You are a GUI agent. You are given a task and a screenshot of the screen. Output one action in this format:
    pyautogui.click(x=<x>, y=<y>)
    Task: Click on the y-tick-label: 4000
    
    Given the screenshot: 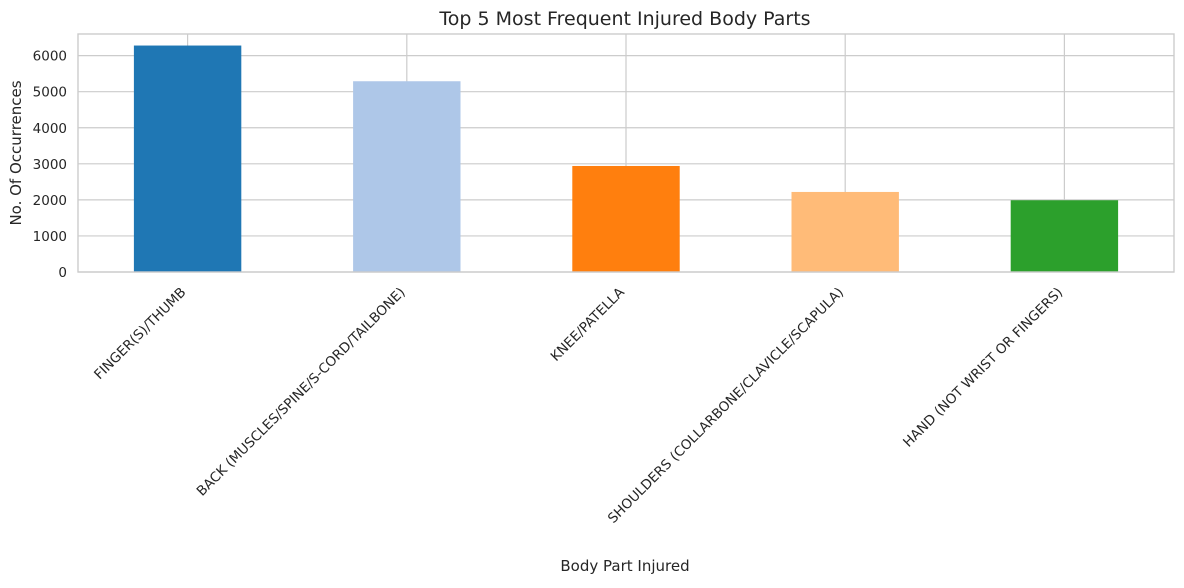 What is the action you would take?
    pyautogui.click(x=50, y=129)
    